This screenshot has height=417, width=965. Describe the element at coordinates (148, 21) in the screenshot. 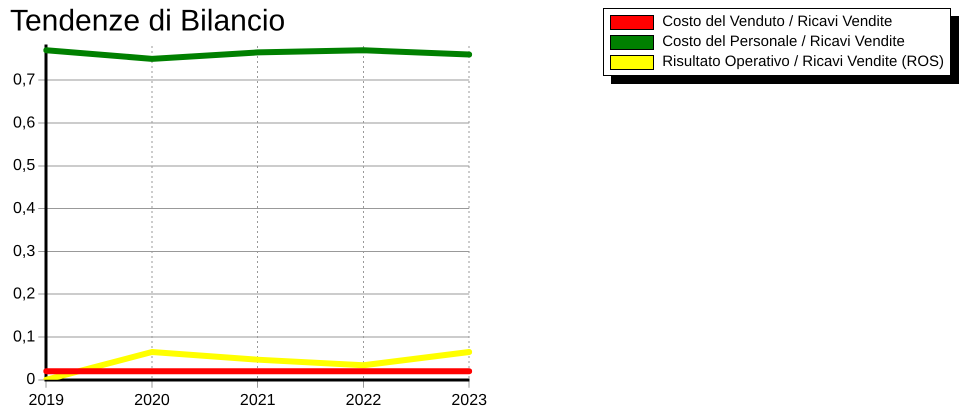

I see `chart-title: Tendenze di Bilancio` at that location.